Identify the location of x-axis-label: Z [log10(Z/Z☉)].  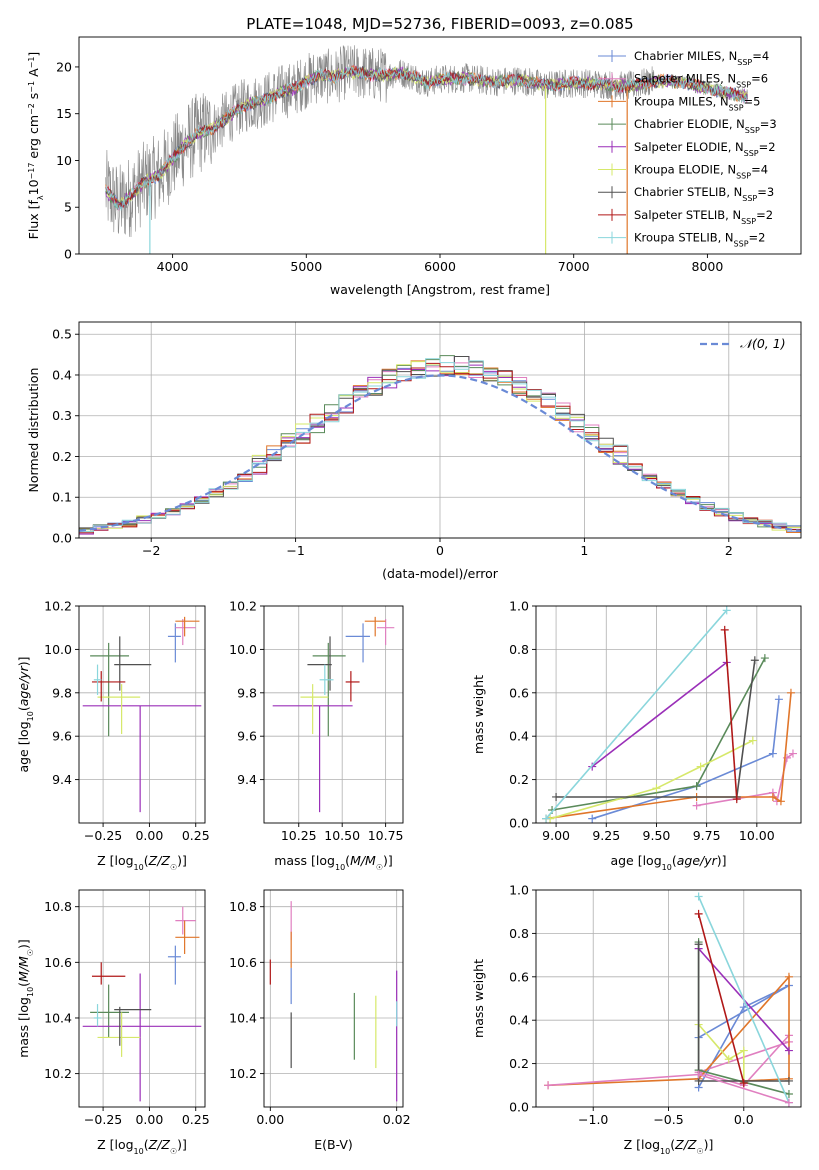
(142, 1146).